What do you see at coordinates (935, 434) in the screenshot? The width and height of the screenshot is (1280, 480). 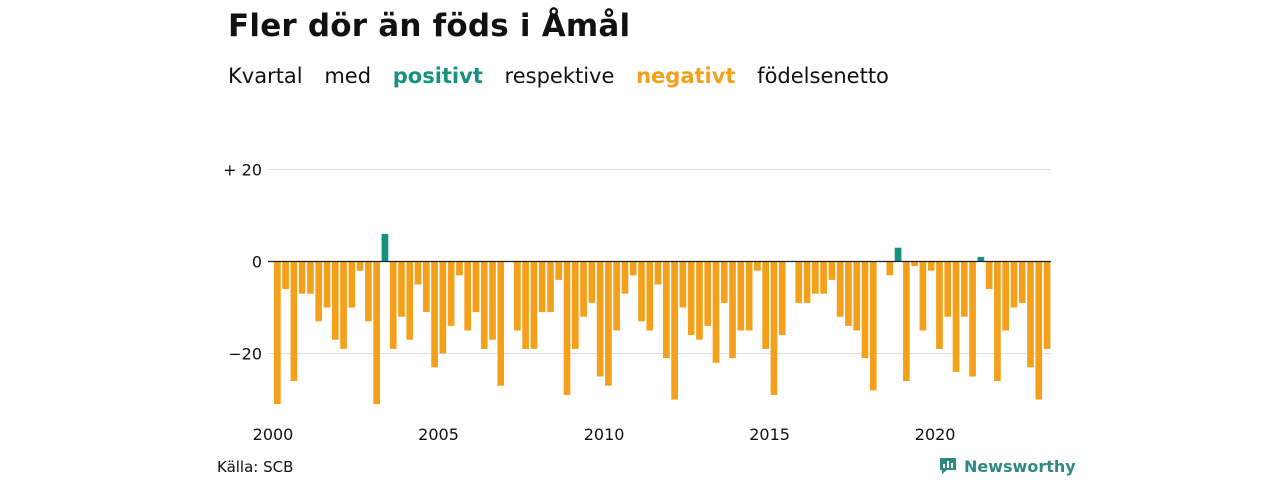 I see `x-tick-label: 2020` at bounding box center [935, 434].